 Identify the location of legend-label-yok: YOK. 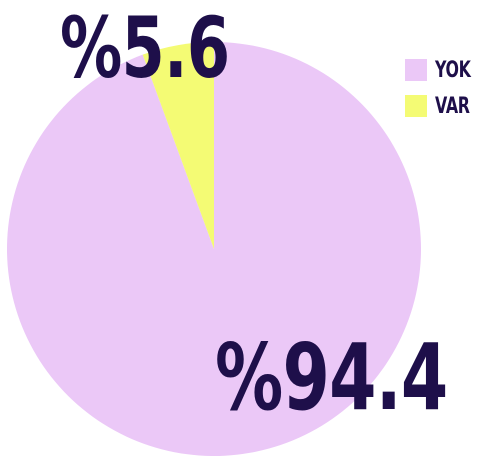
(453, 70).